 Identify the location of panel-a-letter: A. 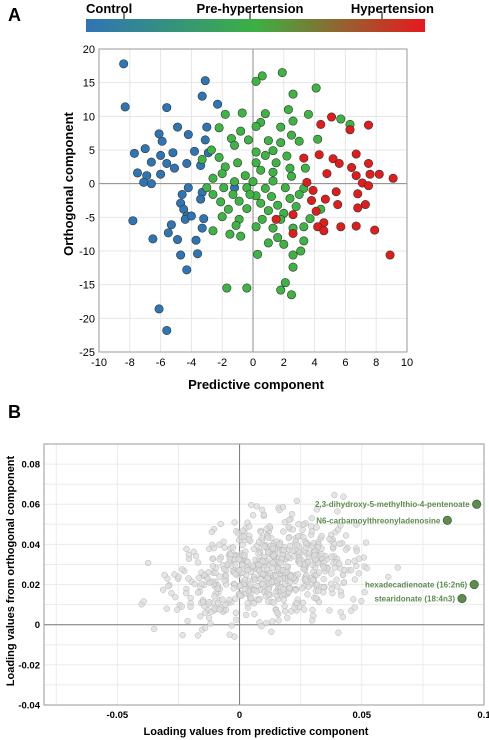
(14, 15).